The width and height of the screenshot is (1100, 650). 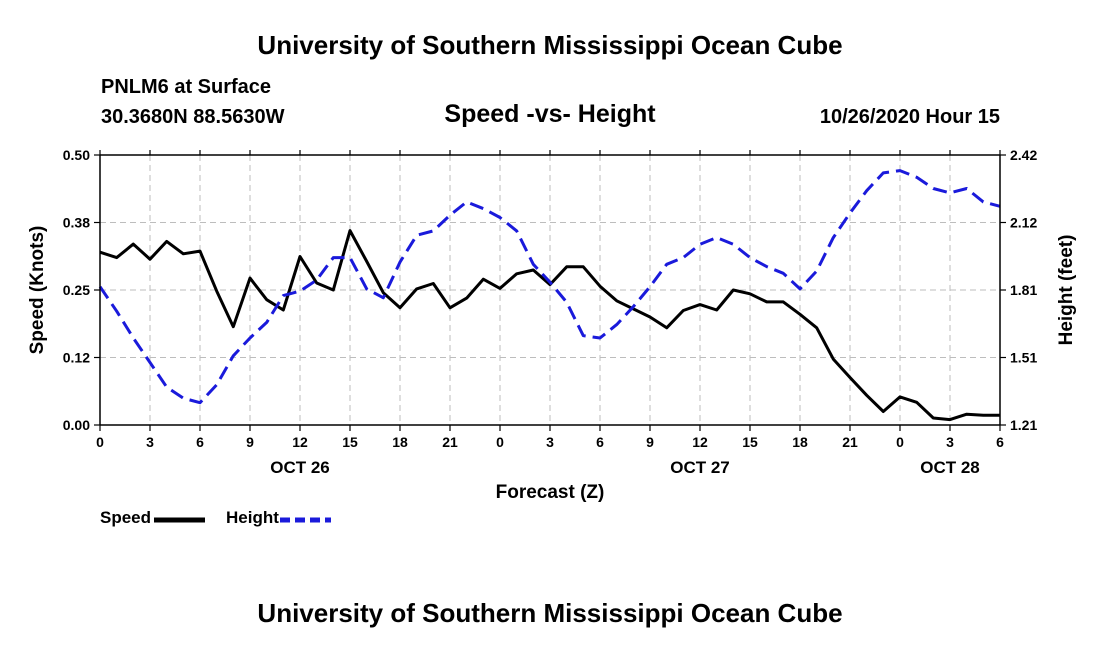 I want to click on legend: Speed Height, so click(x=217, y=518).